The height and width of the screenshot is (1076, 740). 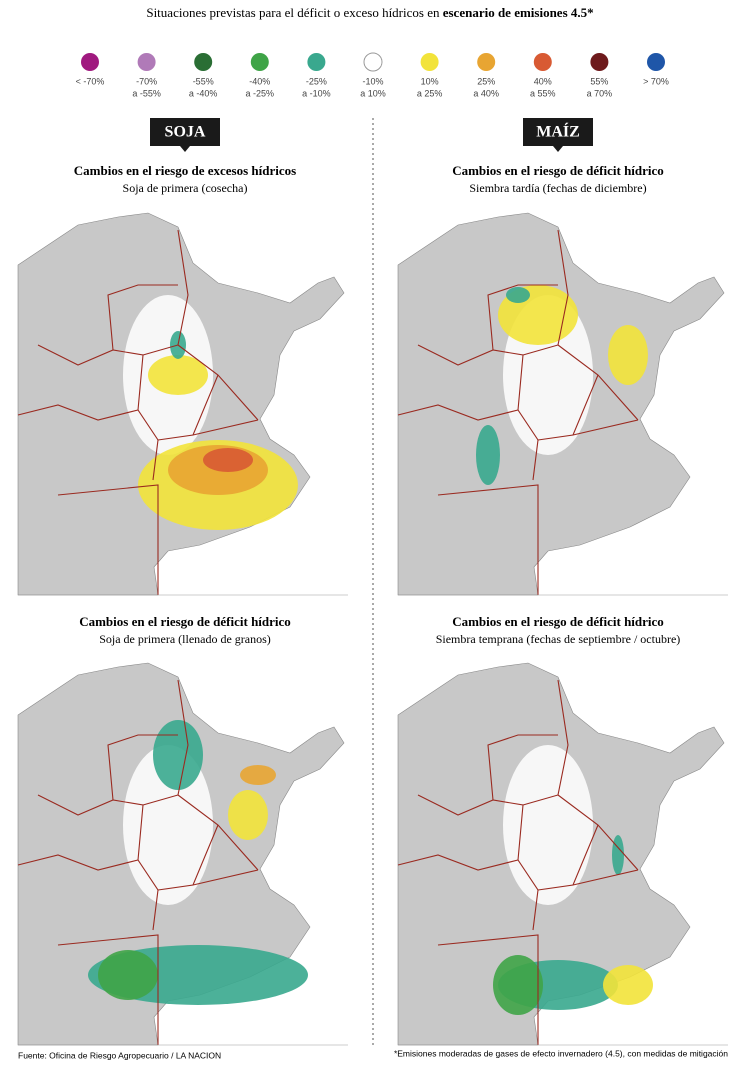 I want to click on legend-label: a -55%, so click(x=146, y=93).